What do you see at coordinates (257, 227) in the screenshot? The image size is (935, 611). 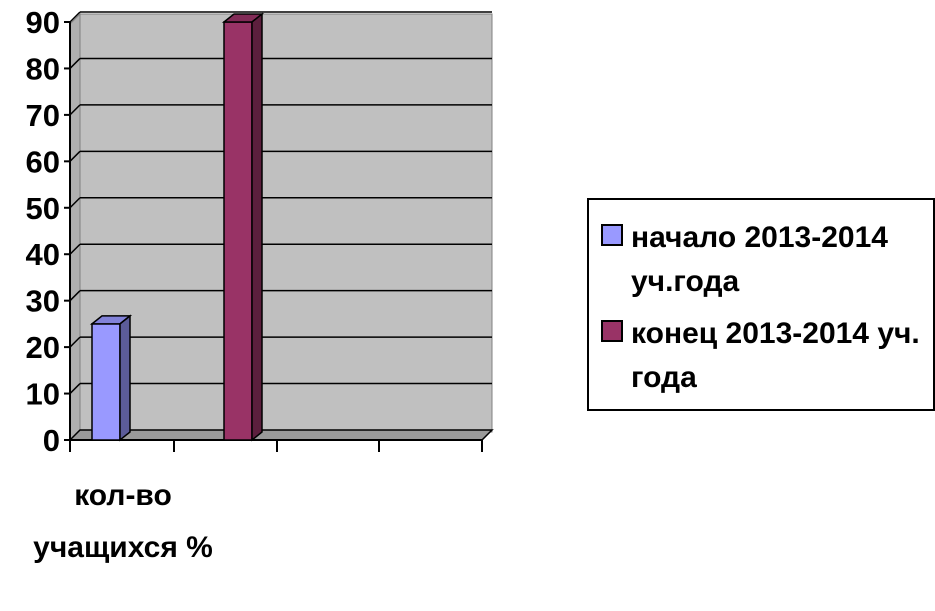 I see `bar-1-side` at bounding box center [257, 227].